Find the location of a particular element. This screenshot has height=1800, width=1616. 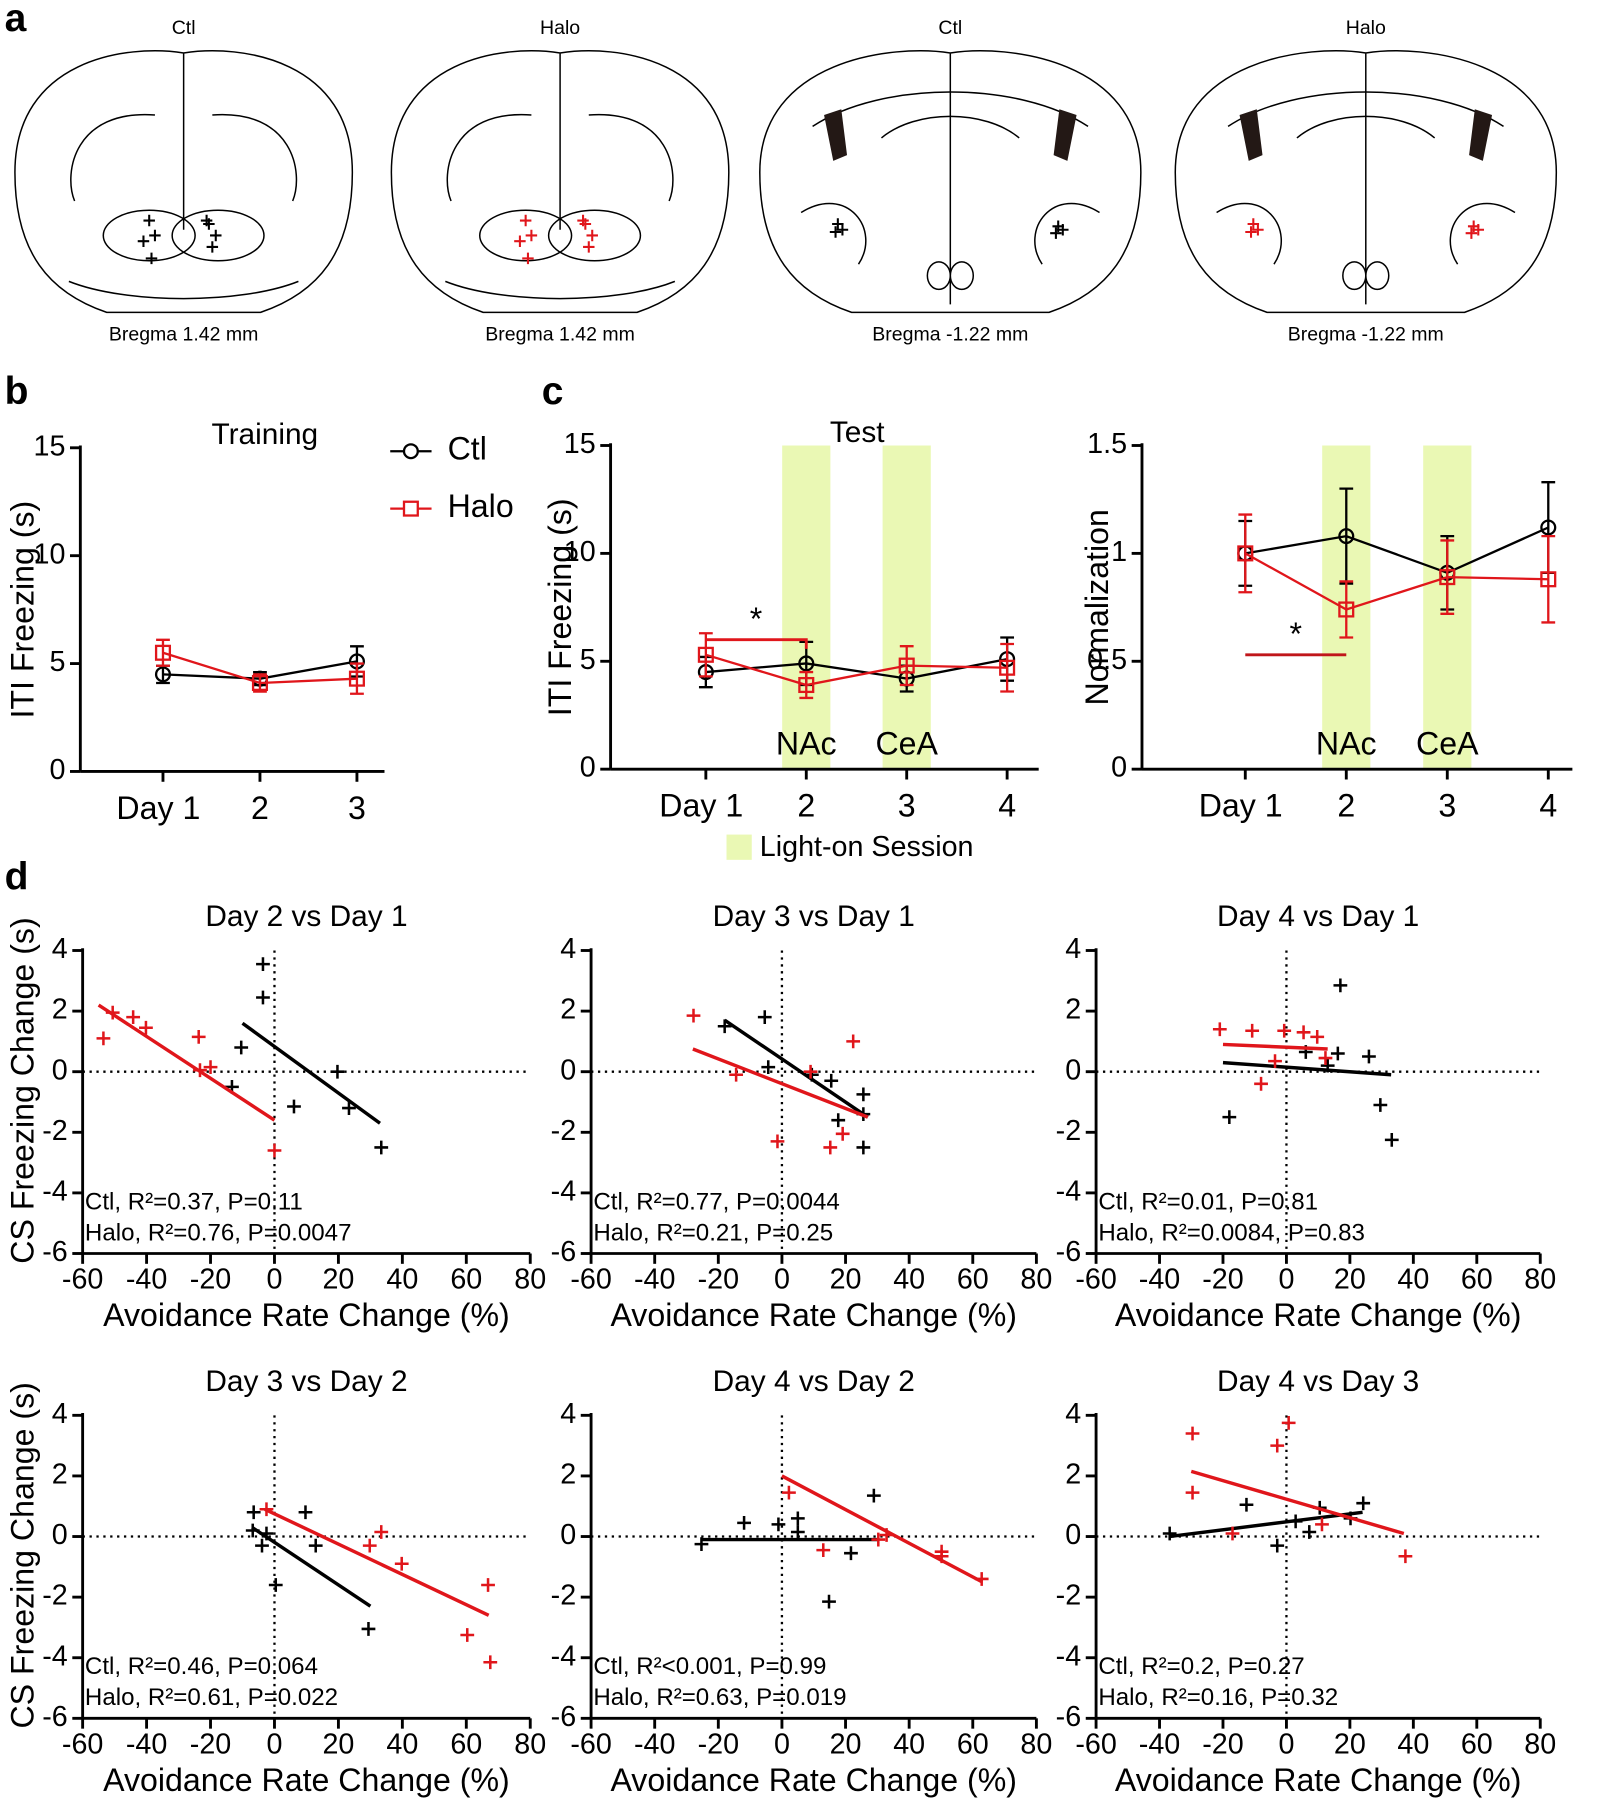

x-tick-label: Day 1 is located at coordinates (1241, 806).